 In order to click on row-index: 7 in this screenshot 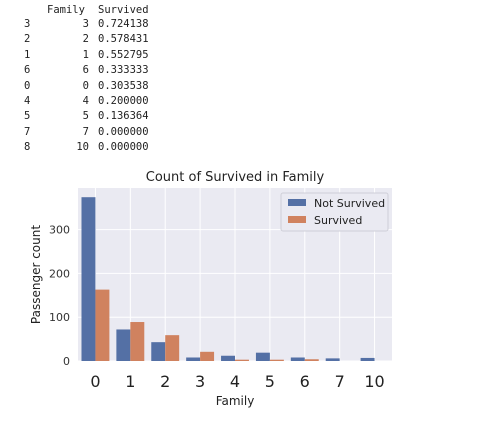, I will do `click(27, 131)`.